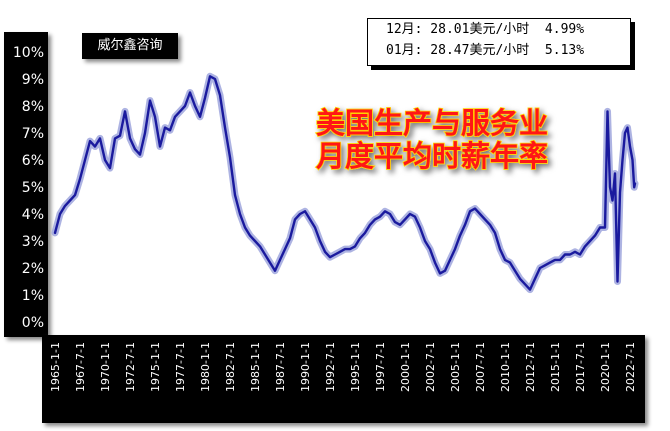  What do you see at coordinates (355, 367) in the screenshot?
I see `x-tick-label: 1995-1-1` at bounding box center [355, 367].